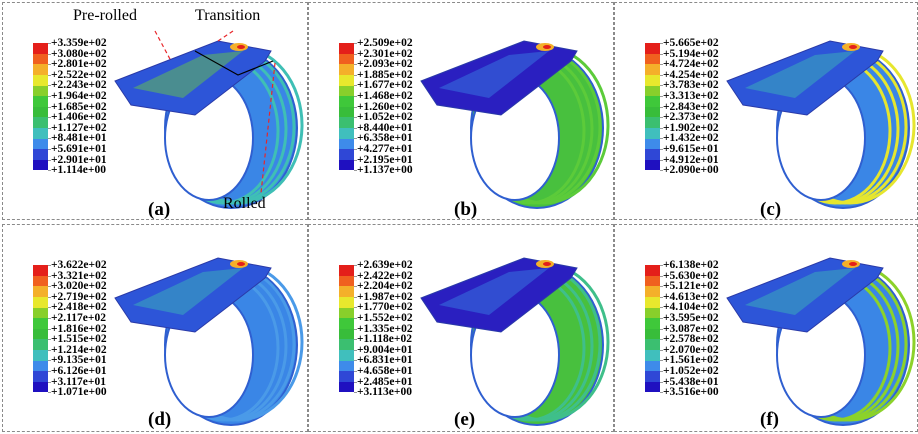 The height and width of the screenshot is (434, 918). What do you see at coordinates (691, 275) in the screenshot?
I see `legend-value: +5.630e+02` at bounding box center [691, 275].